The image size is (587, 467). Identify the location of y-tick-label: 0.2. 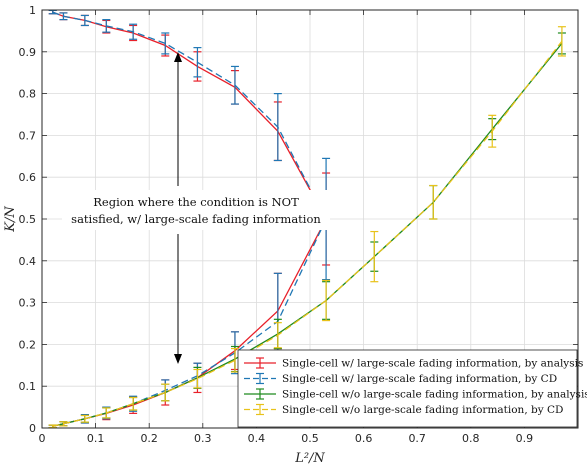
(28, 344).